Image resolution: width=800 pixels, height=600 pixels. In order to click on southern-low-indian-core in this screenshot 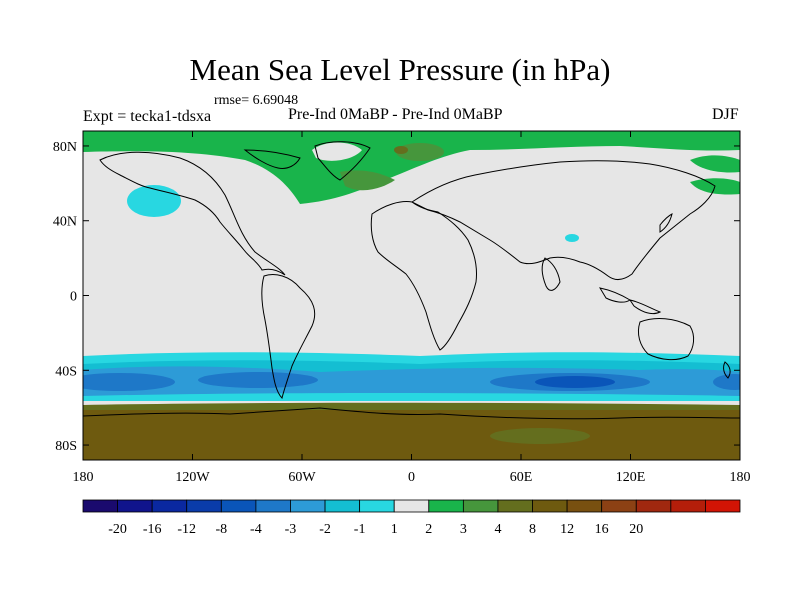, I will do `click(575, 382)`.